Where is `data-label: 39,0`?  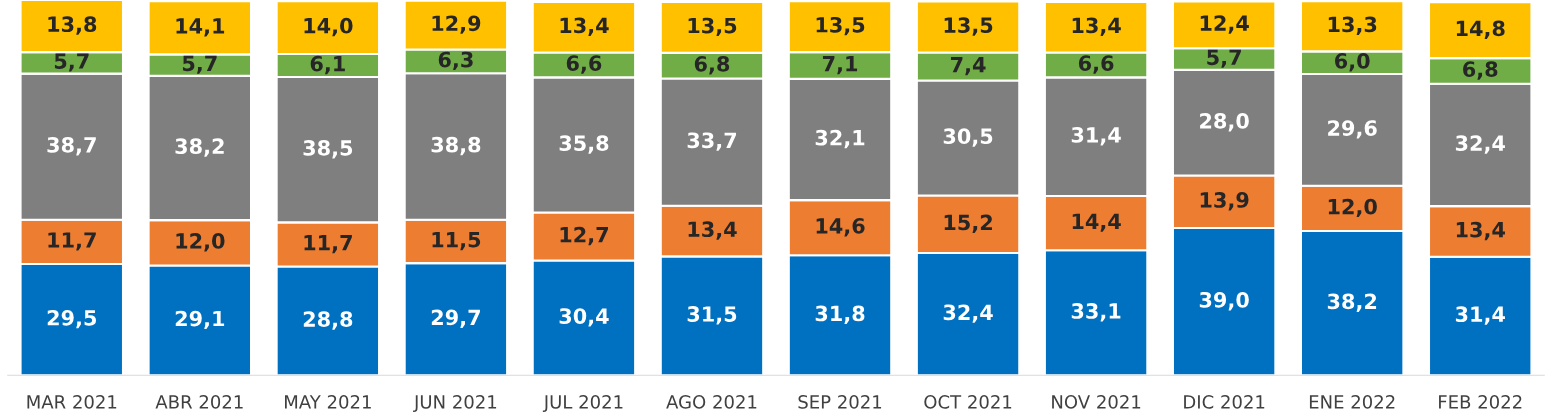
data-label: 39,0 is located at coordinates (1224, 301).